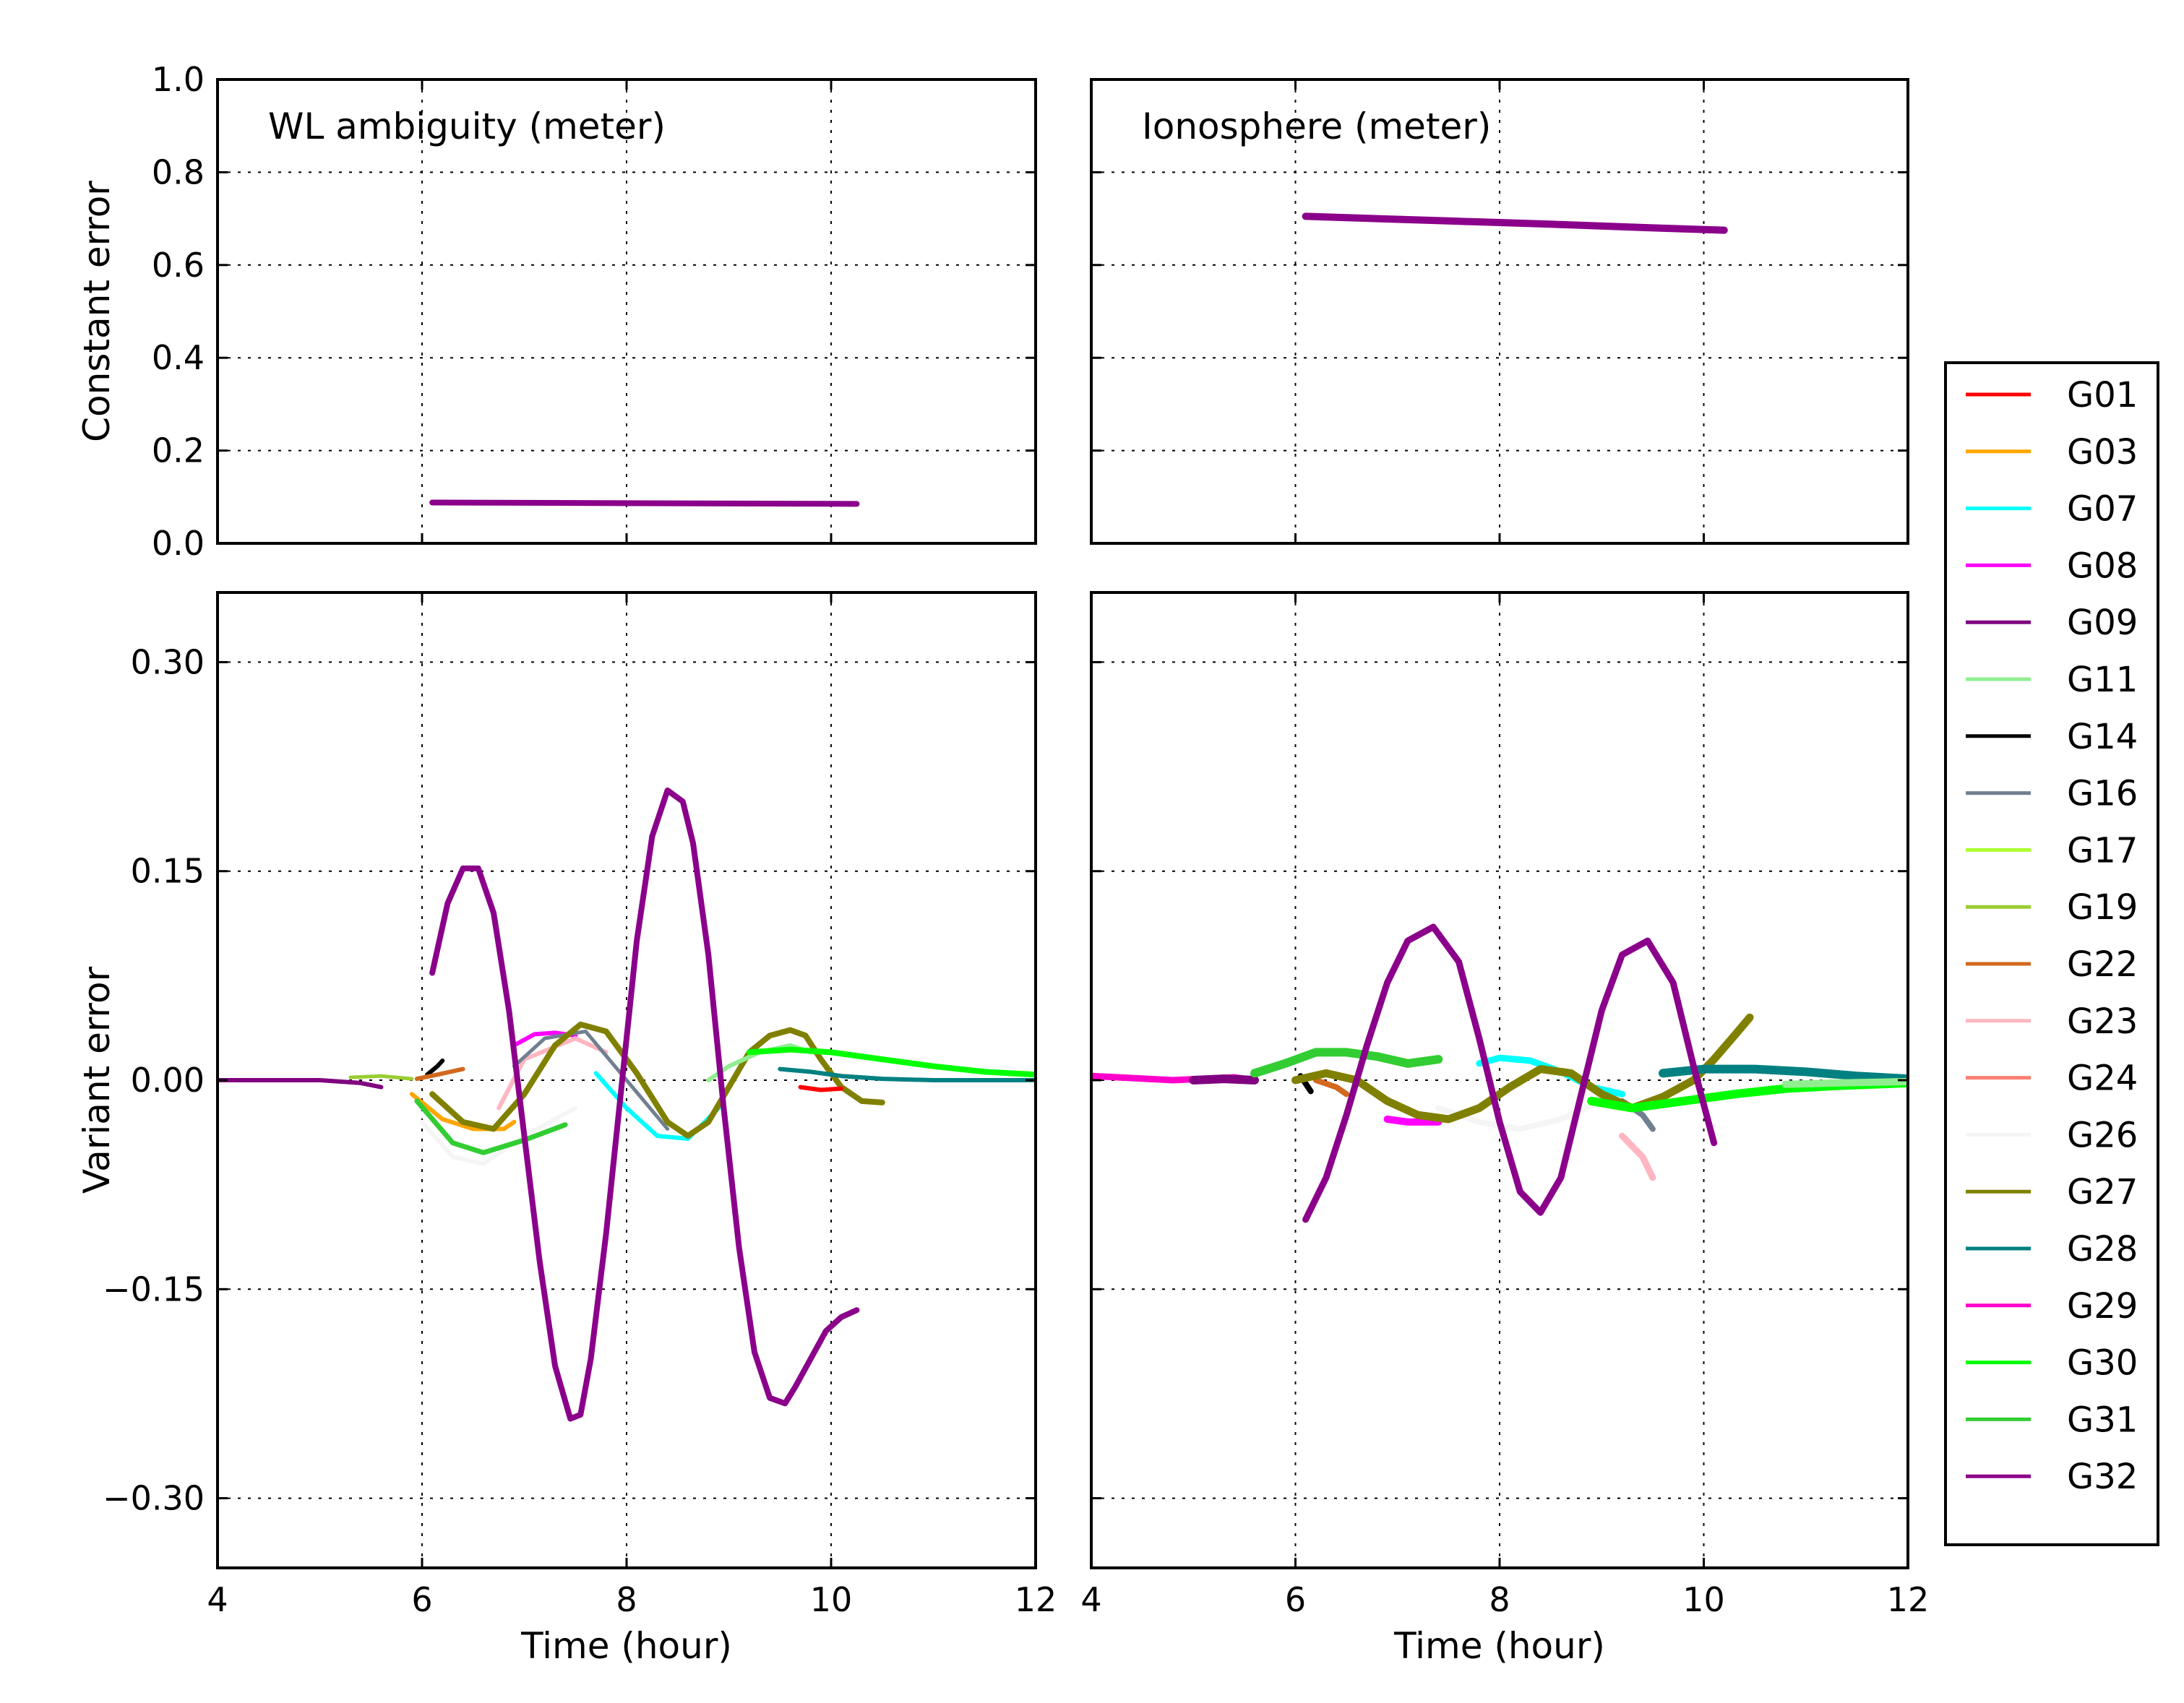  Describe the element at coordinates (168, 1080) in the screenshot. I see `y-tick-label: 0.00` at that location.